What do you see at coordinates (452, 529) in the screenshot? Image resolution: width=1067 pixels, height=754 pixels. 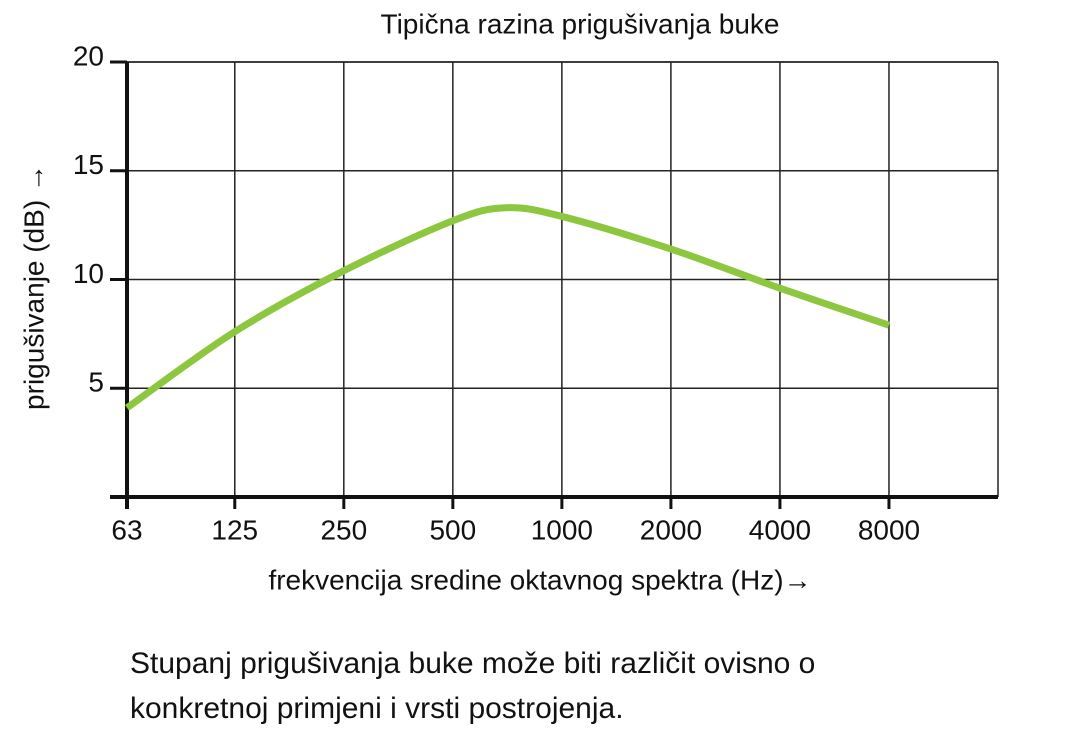 I see `x-tick-label: 500` at bounding box center [452, 529].